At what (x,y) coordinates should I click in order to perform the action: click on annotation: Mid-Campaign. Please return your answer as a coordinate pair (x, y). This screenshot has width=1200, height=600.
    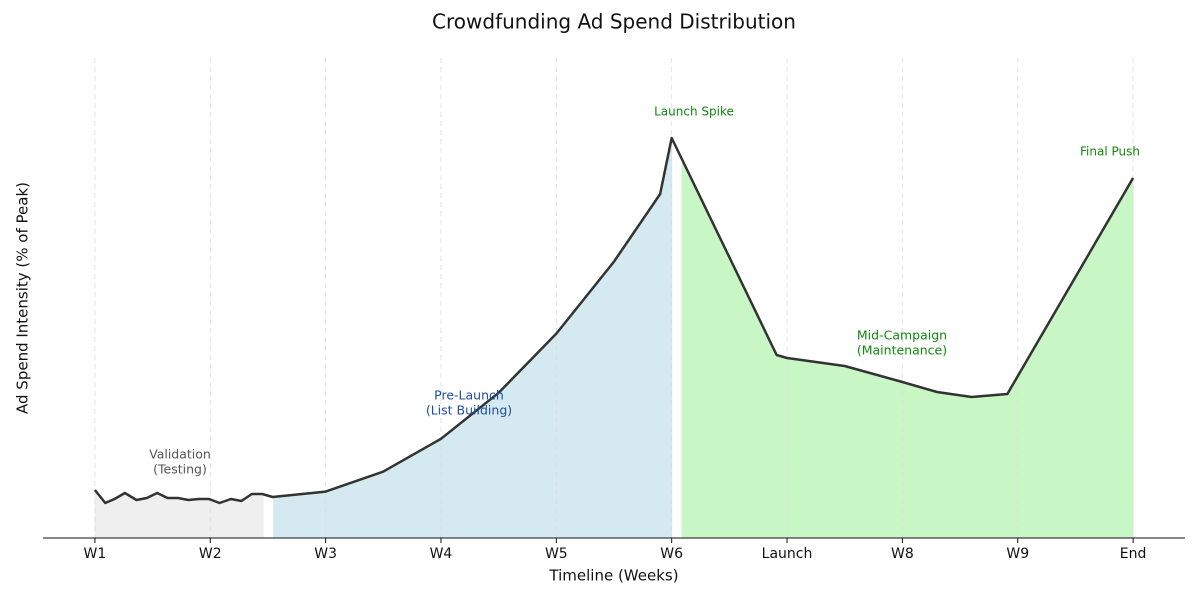
    Looking at the image, I should click on (902, 335).